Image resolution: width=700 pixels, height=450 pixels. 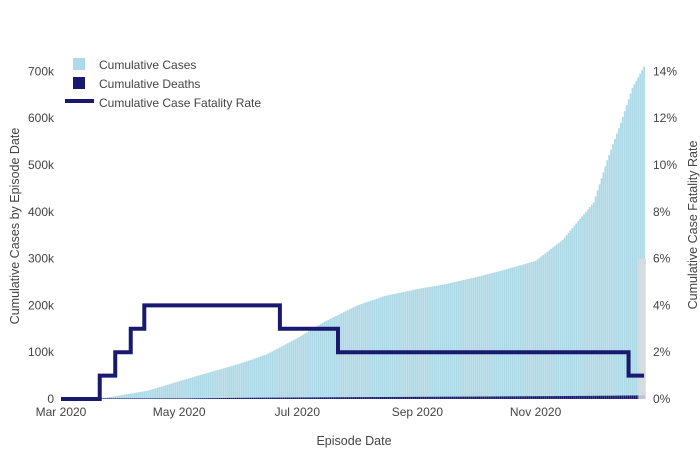 What do you see at coordinates (41, 118) in the screenshot?
I see `y-tick-label: 600k` at bounding box center [41, 118].